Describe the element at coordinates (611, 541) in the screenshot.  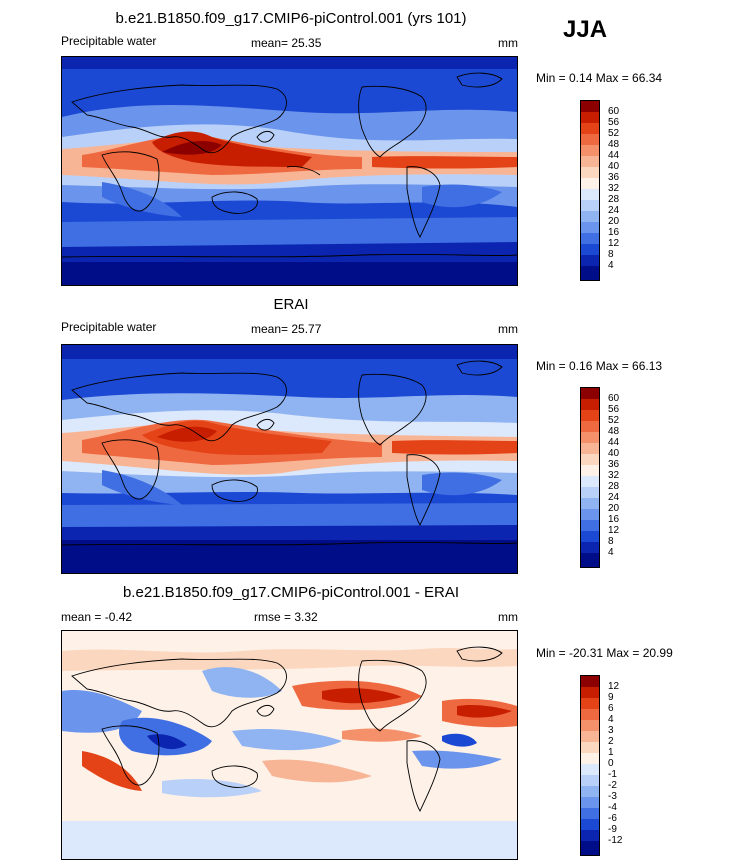
I see `panel2-colorbar-label: 8` at that location.